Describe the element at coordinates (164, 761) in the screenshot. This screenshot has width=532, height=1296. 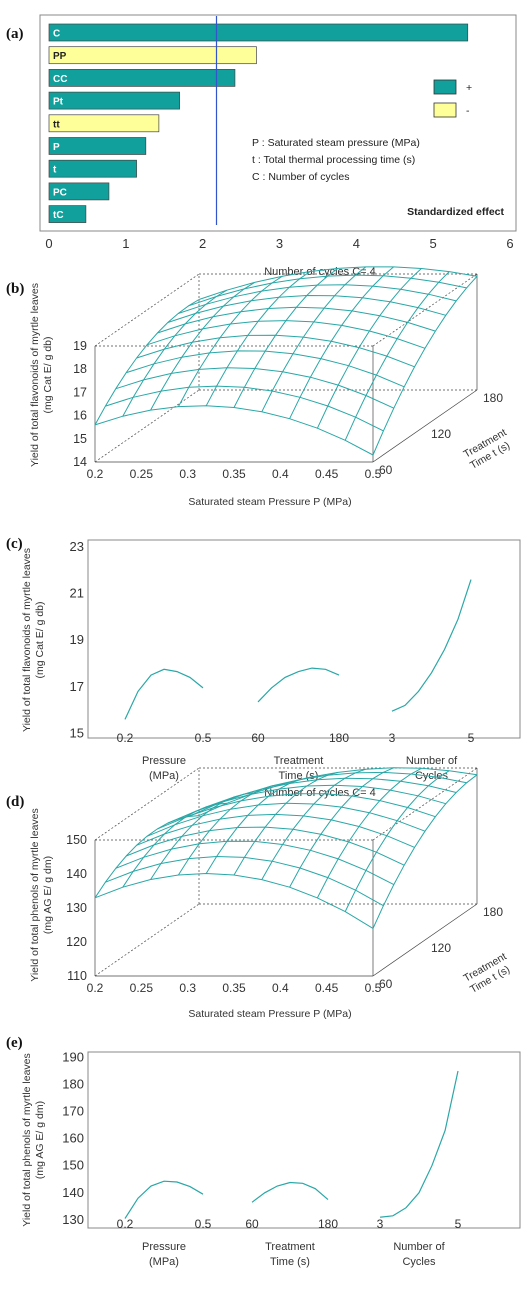
I see `factor-label: Pressure` at that location.